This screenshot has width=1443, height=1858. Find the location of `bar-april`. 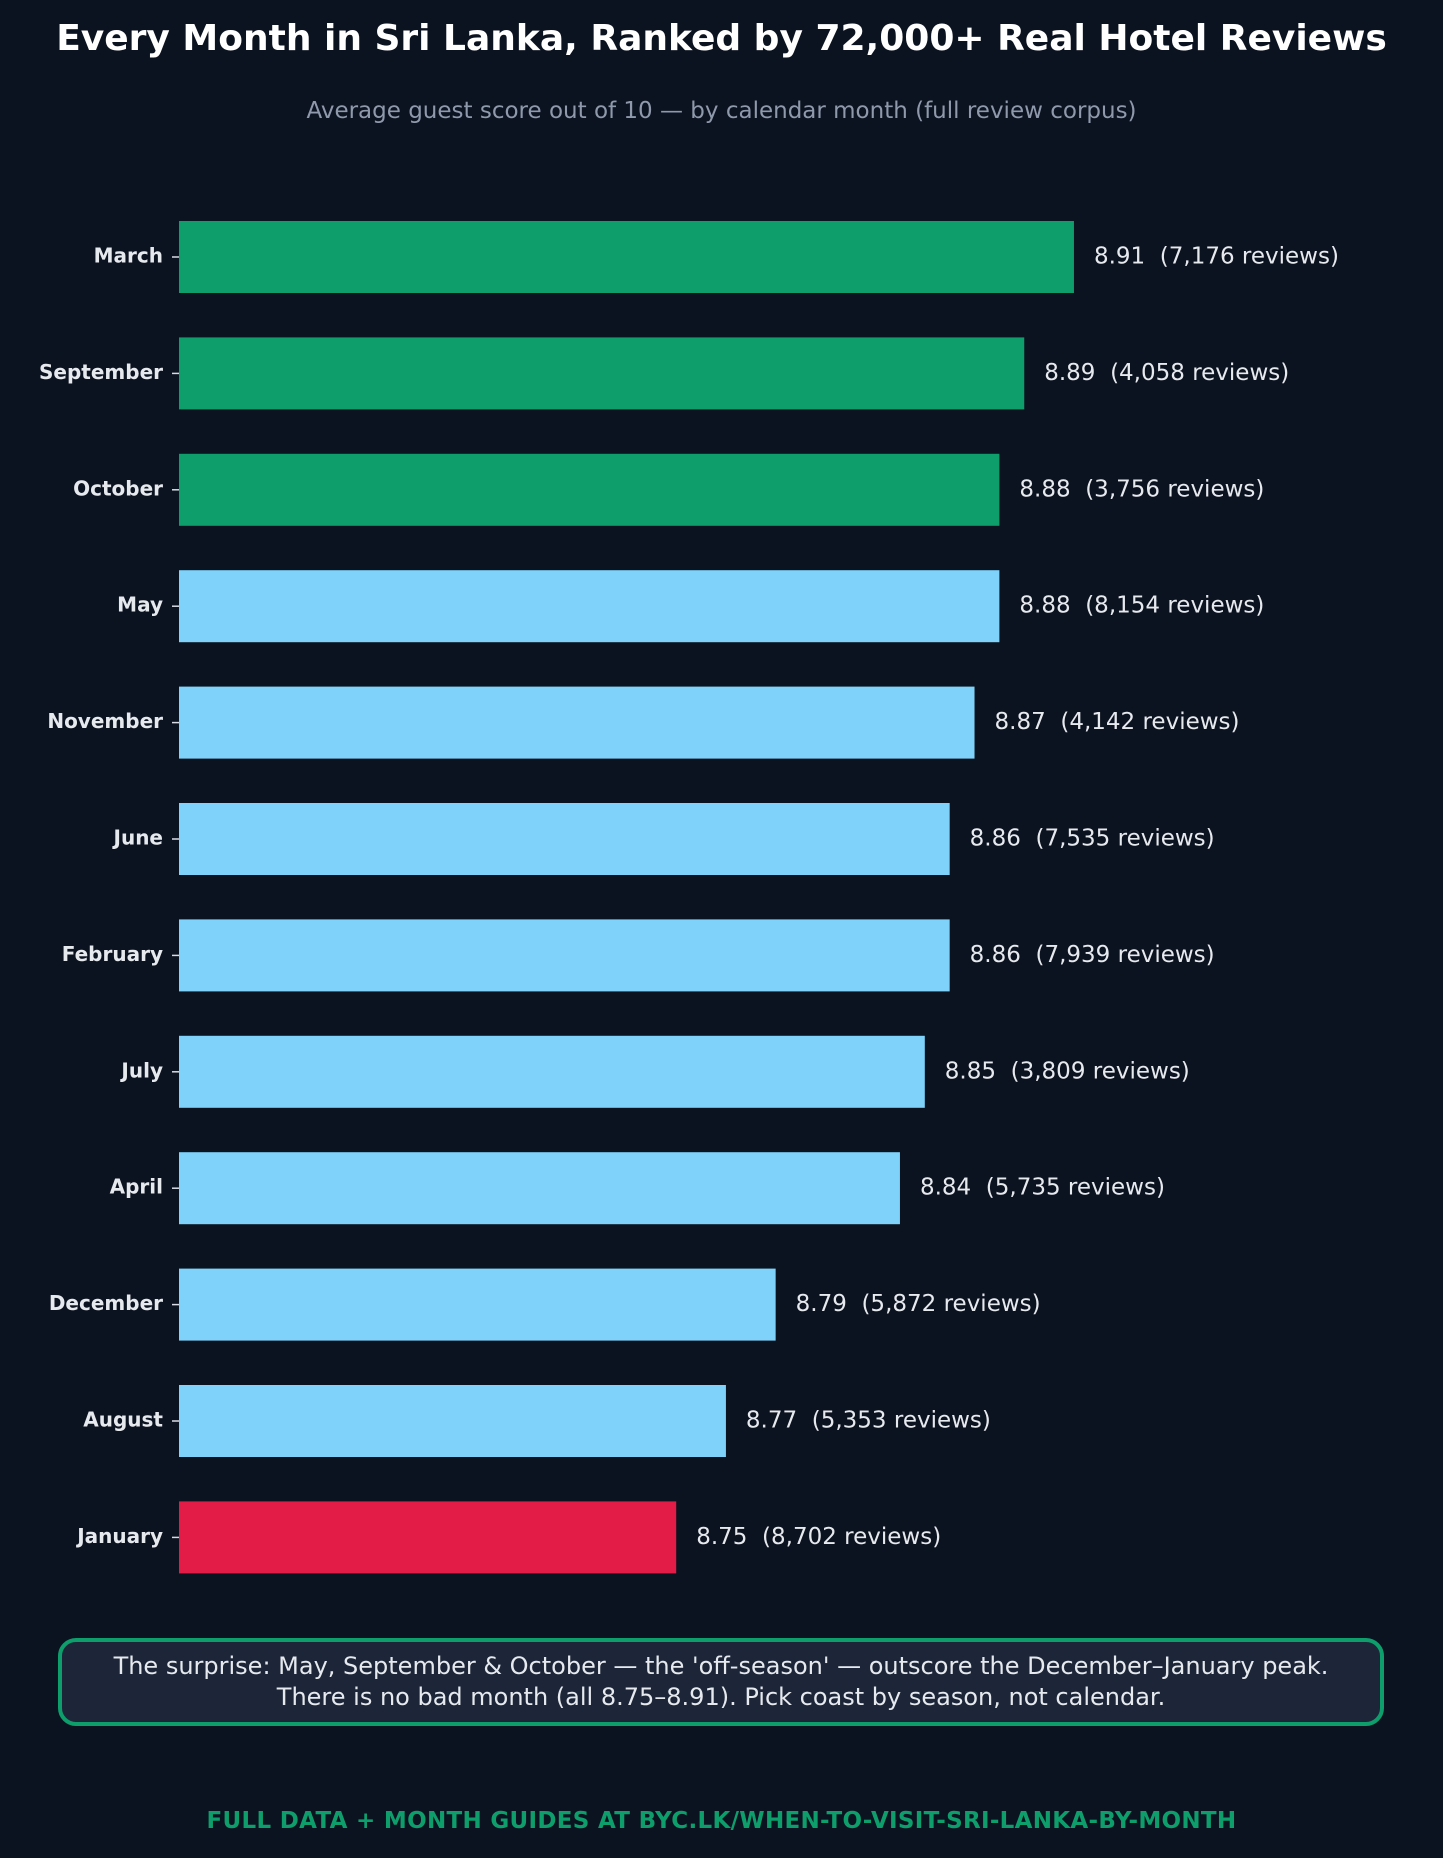

bar-april is located at coordinates (539, 1188).